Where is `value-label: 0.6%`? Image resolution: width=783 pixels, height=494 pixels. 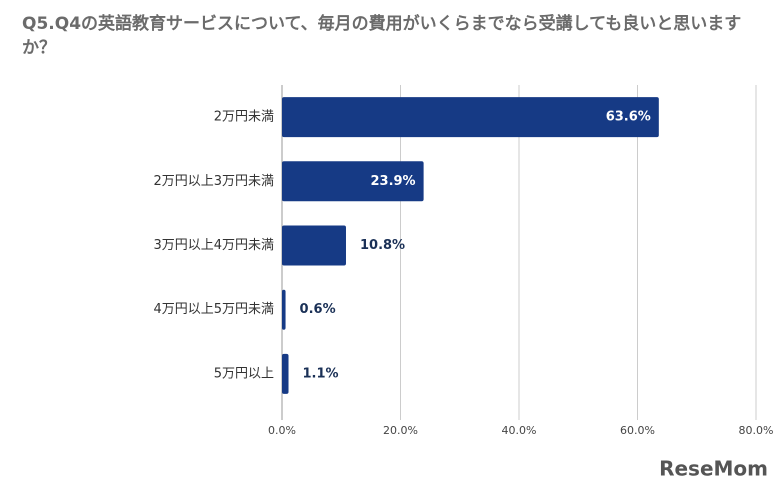 value-label: 0.6% is located at coordinates (318, 309).